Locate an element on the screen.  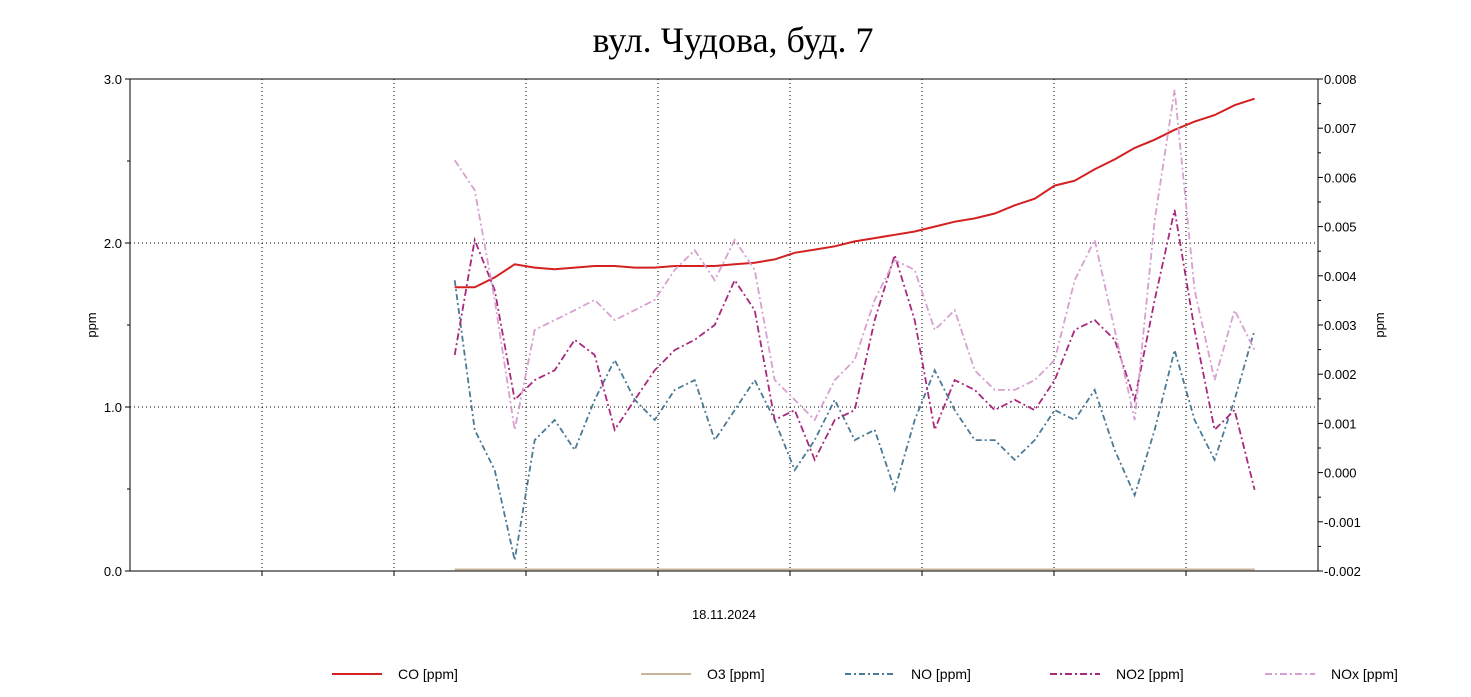
y-right-tick-label: 0.007 is located at coordinates (1340, 128).